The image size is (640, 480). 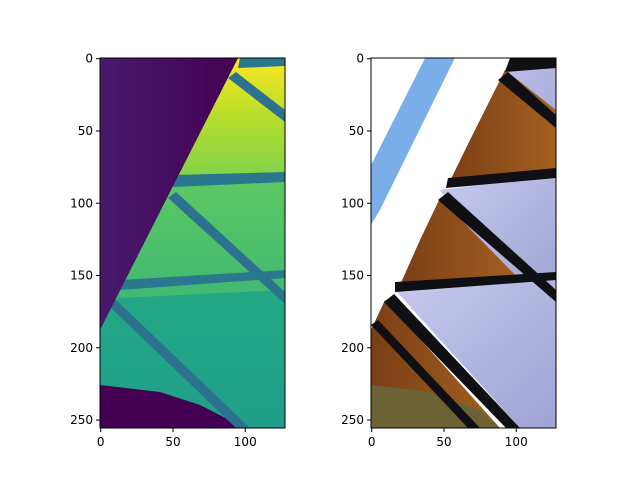 I want to click on x-axis-left: 0 50 100, so click(x=177, y=438).